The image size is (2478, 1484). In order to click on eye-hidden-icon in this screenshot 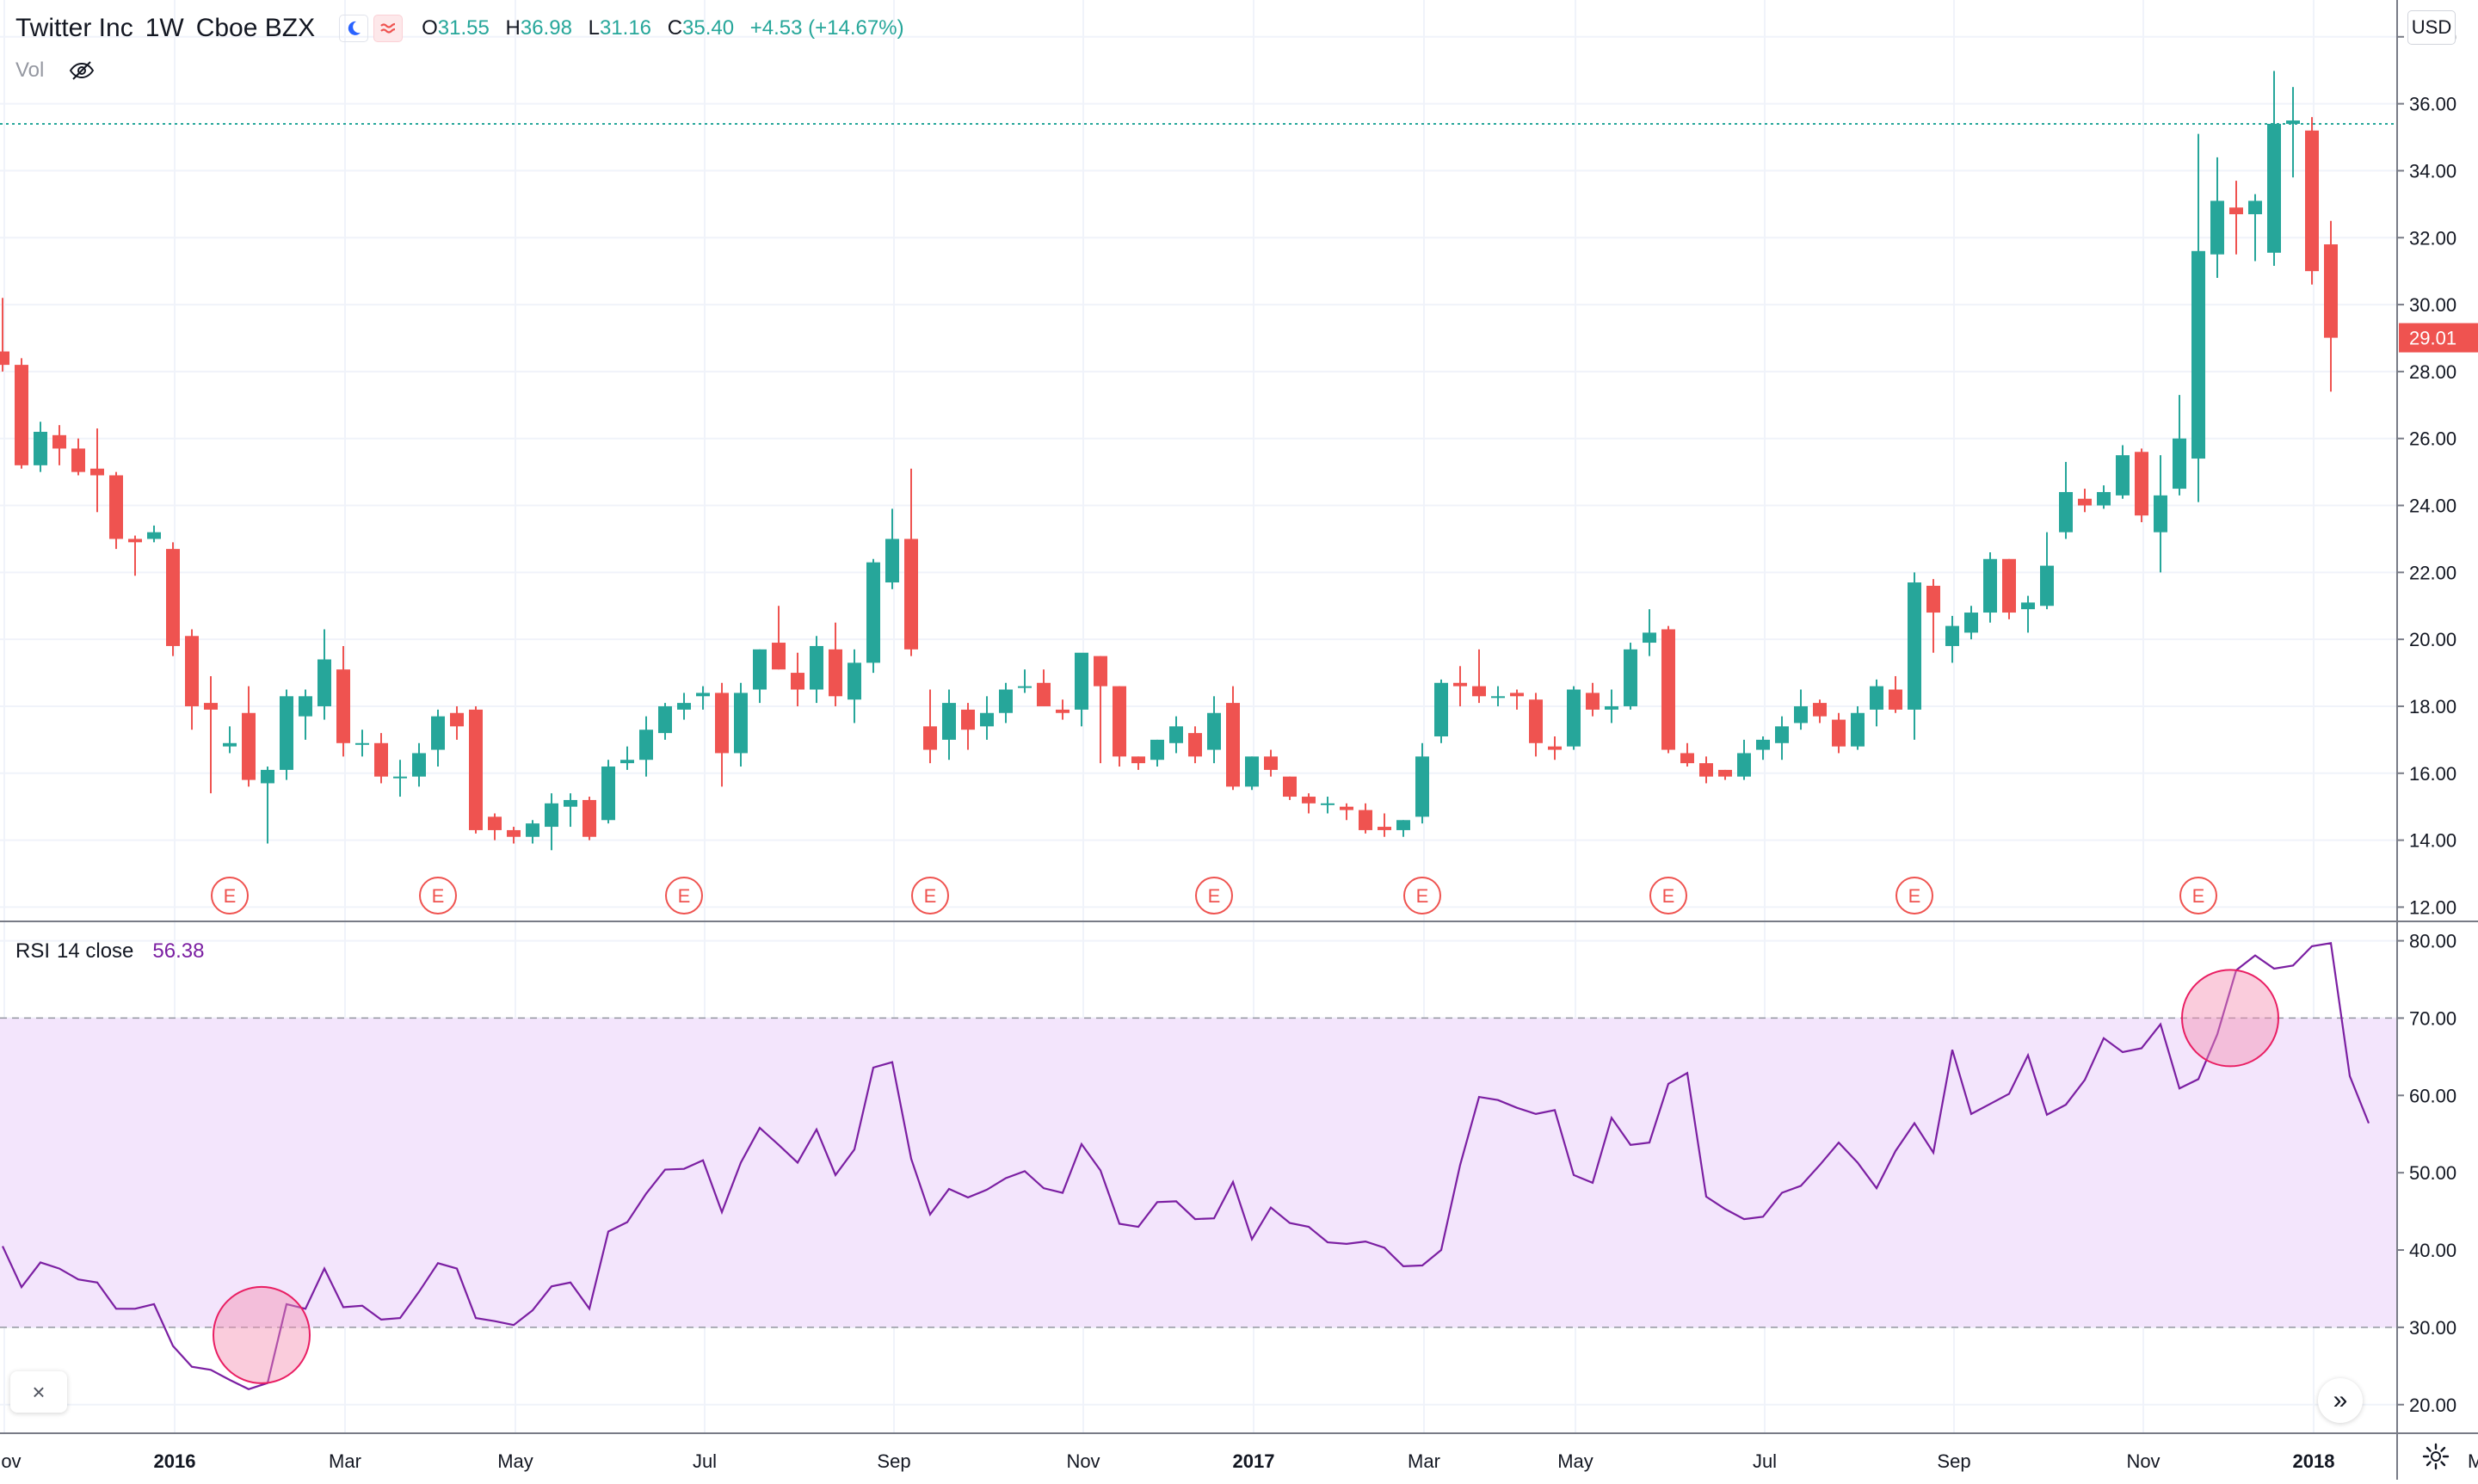, I will do `click(82, 70)`.